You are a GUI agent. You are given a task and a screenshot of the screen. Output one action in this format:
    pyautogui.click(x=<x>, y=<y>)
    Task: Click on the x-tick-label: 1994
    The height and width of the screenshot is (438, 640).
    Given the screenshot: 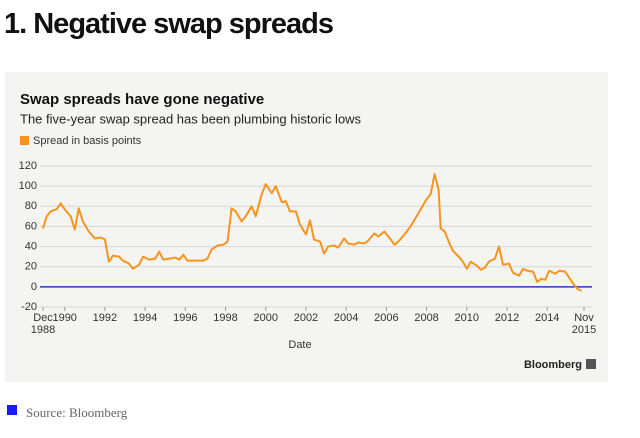 What is the action you would take?
    pyautogui.click(x=145, y=318)
    